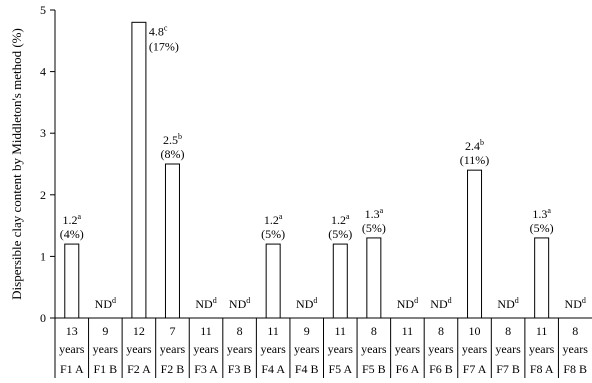  What do you see at coordinates (172, 154) in the screenshot?
I see `data-label-percent: (8%)` at bounding box center [172, 154].